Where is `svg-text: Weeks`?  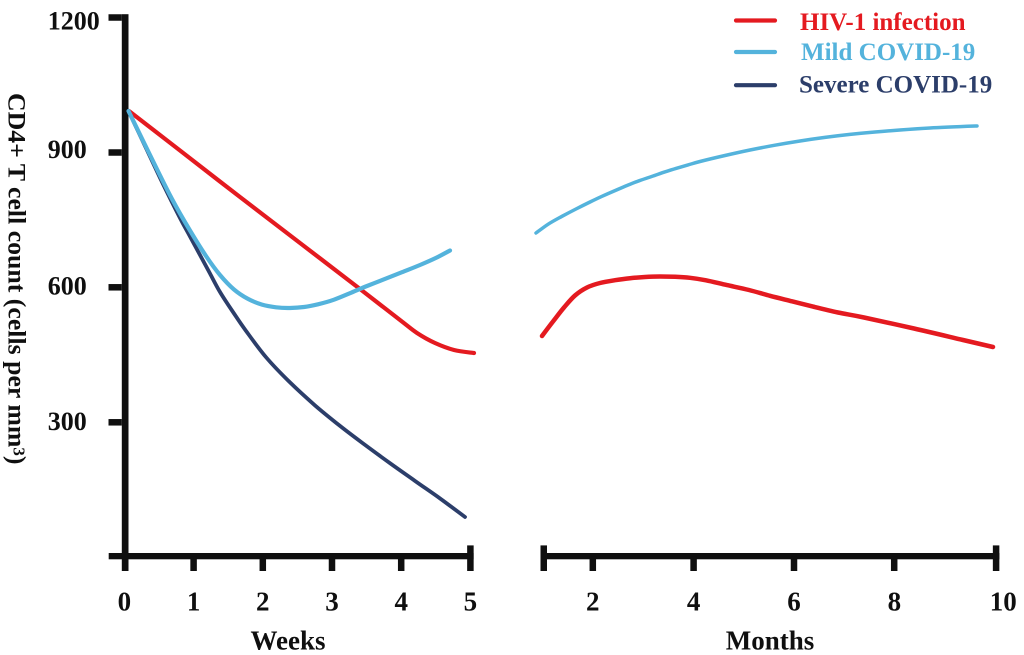 svg-text: Weeks is located at coordinates (287, 638).